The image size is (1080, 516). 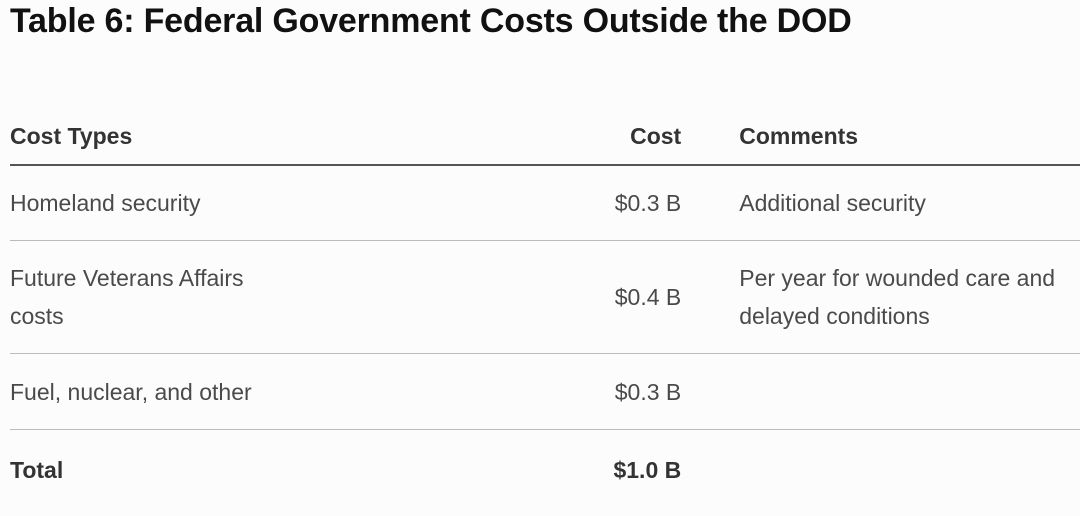 I want to click on header-row: Cost Types Cost Comments, so click(x=545, y=137).